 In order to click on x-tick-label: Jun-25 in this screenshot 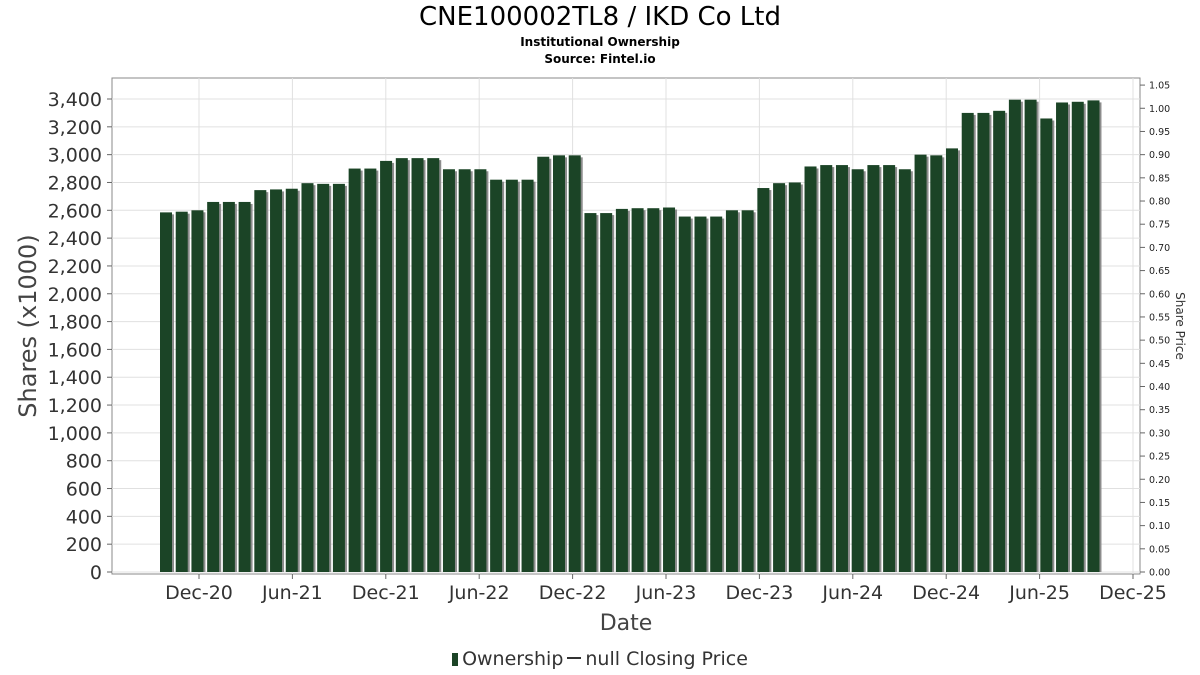, I will do `click(1039, 593)`.